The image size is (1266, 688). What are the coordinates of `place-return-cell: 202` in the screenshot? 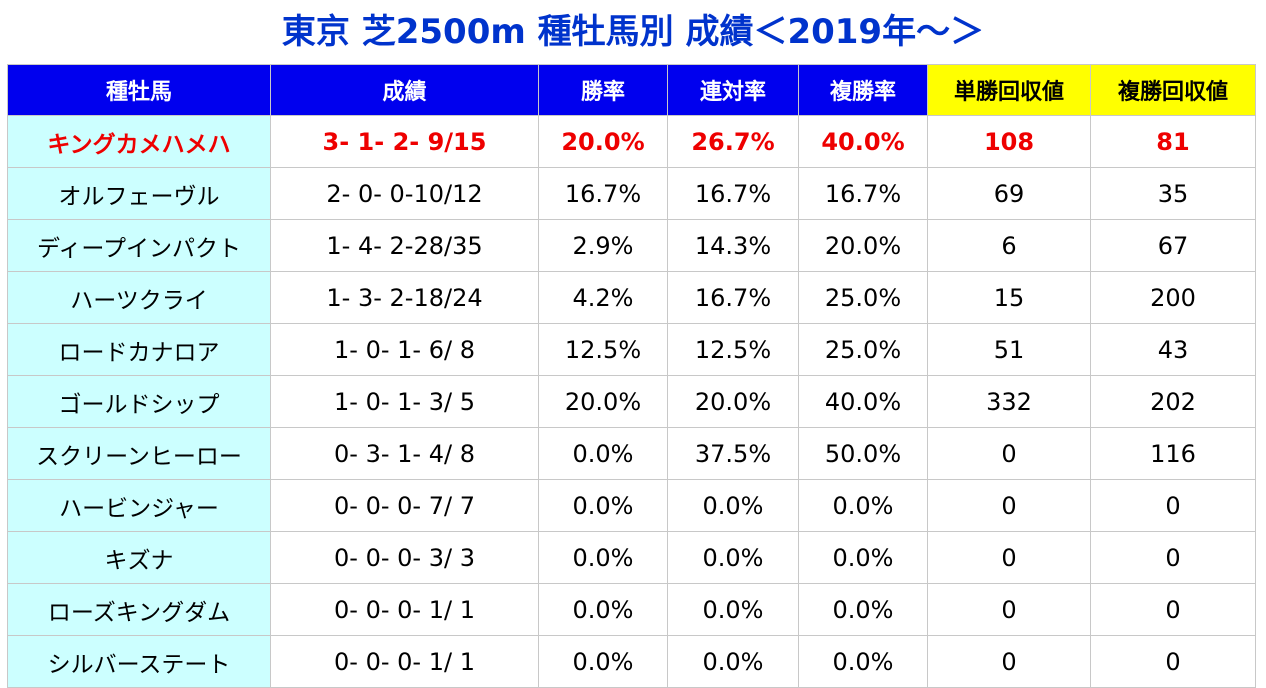 It's located at (1173, 401).